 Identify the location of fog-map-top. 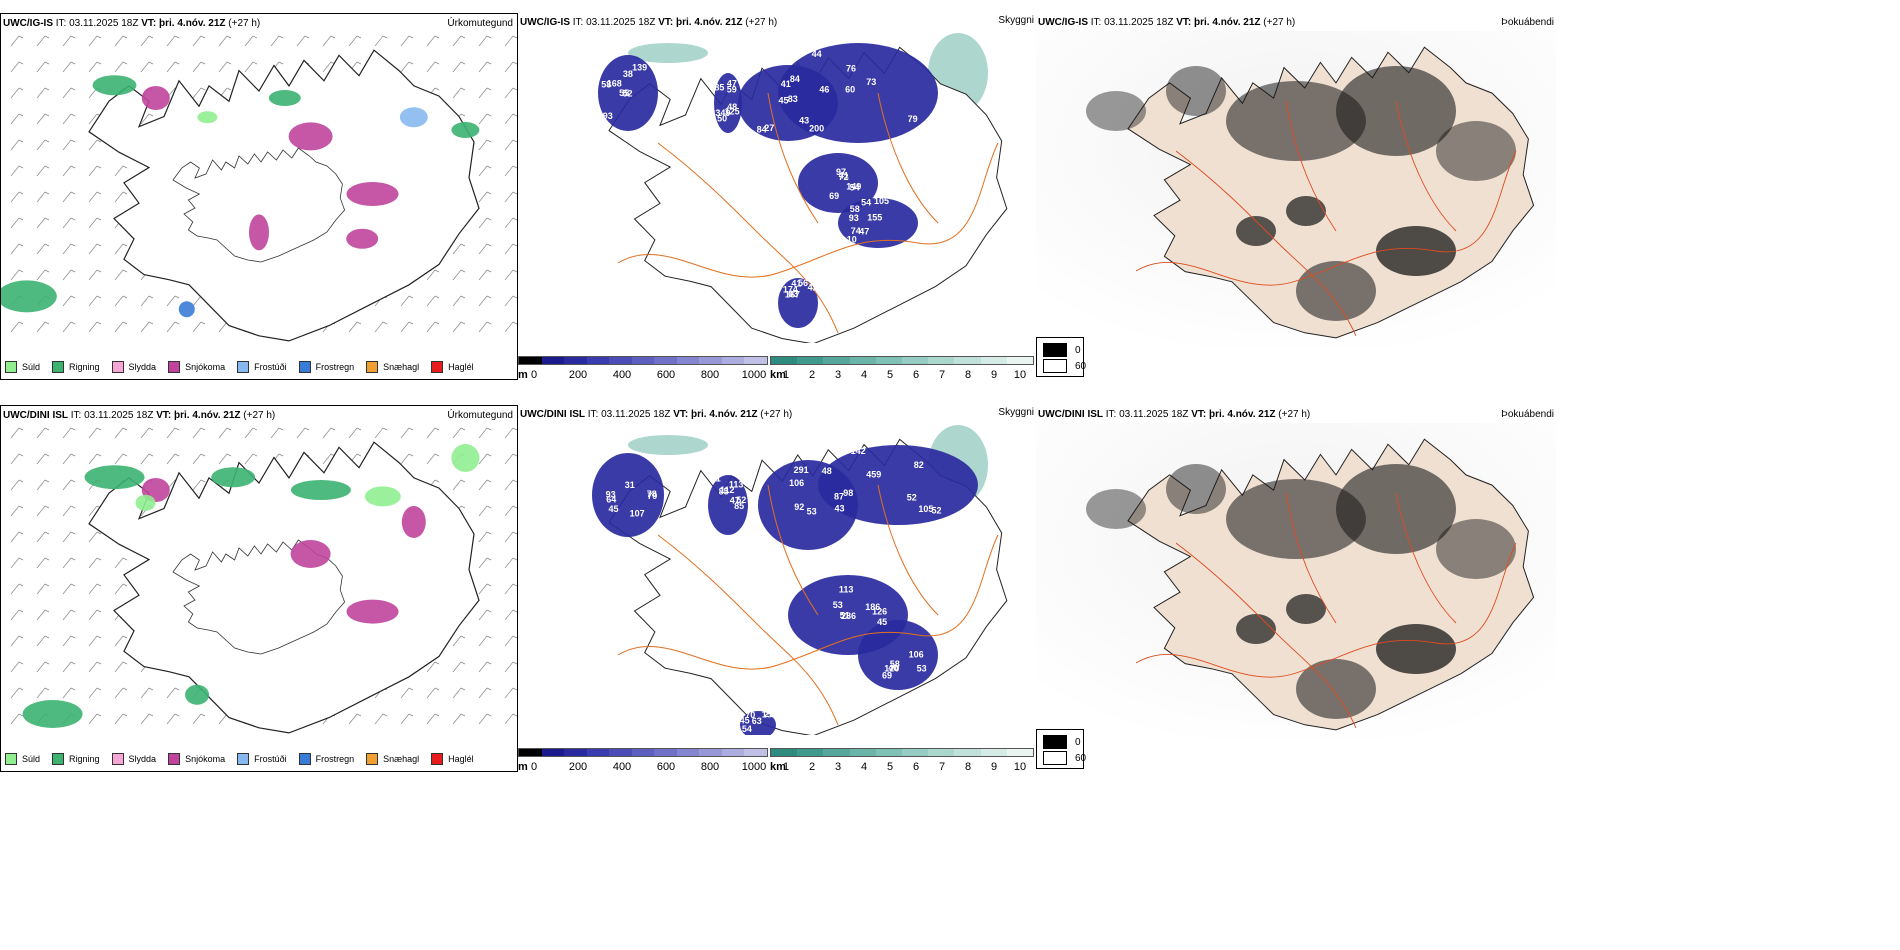
(1296, 188).